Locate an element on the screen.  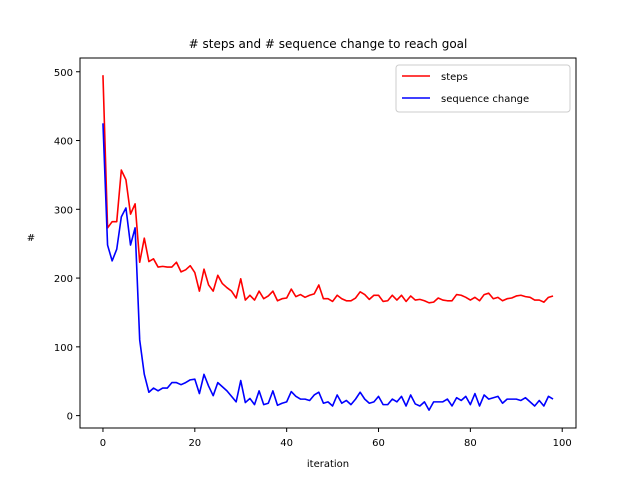
legend-box is located at coordinates (483, 88).